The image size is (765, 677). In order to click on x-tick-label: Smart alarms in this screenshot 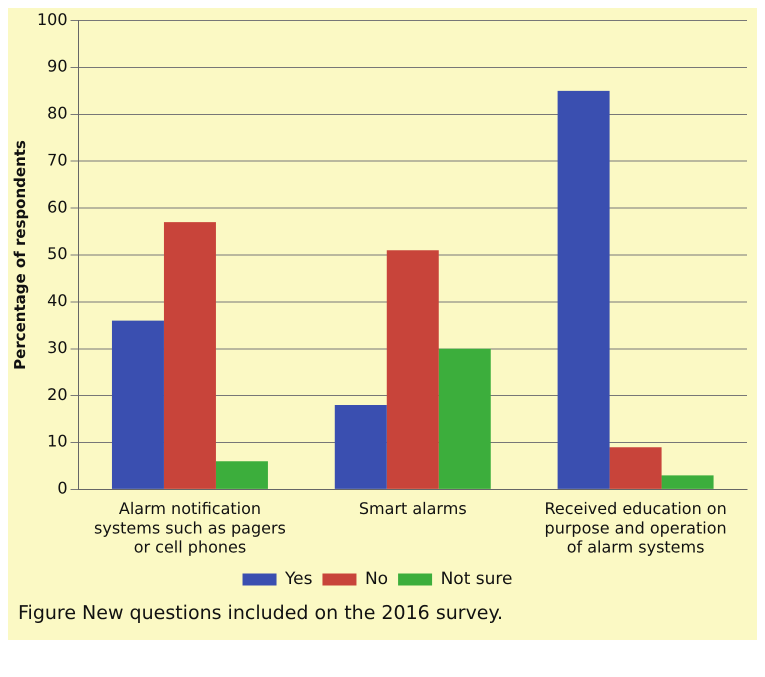, I will do `click(412, 508)`.